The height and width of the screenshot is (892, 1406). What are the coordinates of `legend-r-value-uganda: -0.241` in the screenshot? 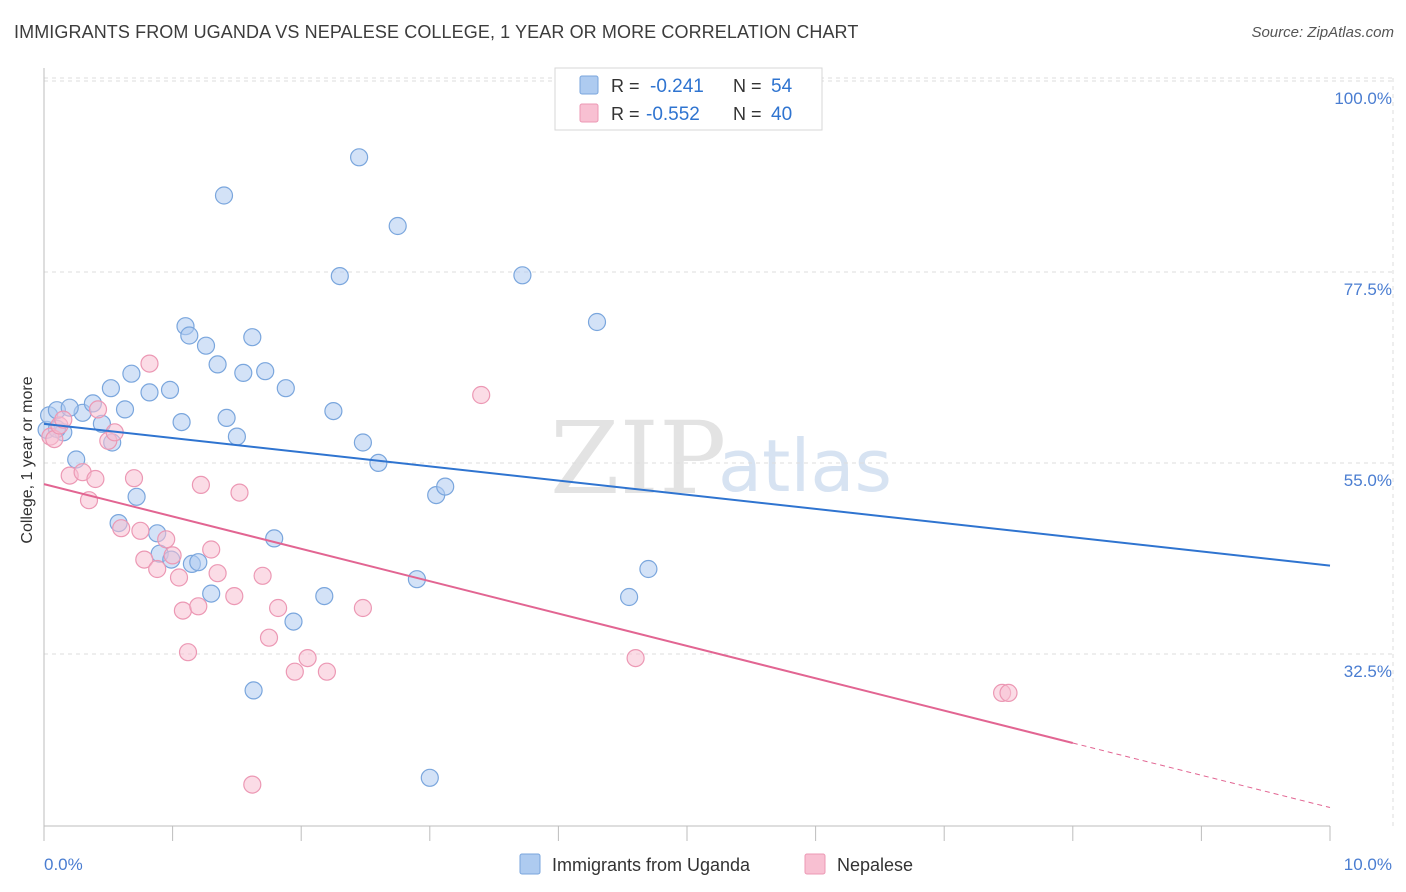 It's located at (677, 86).